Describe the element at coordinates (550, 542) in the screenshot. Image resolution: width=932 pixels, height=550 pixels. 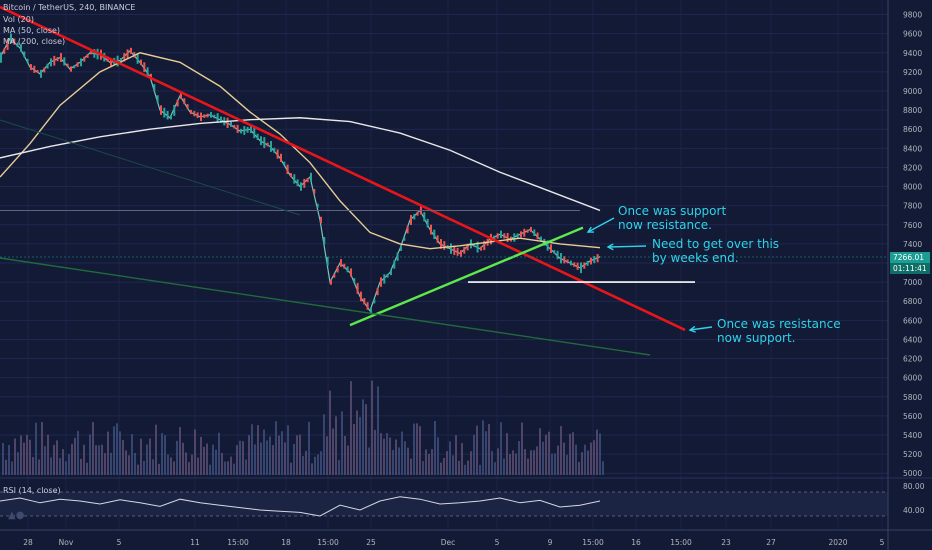
I see `x-tick-label: 9` at that location.